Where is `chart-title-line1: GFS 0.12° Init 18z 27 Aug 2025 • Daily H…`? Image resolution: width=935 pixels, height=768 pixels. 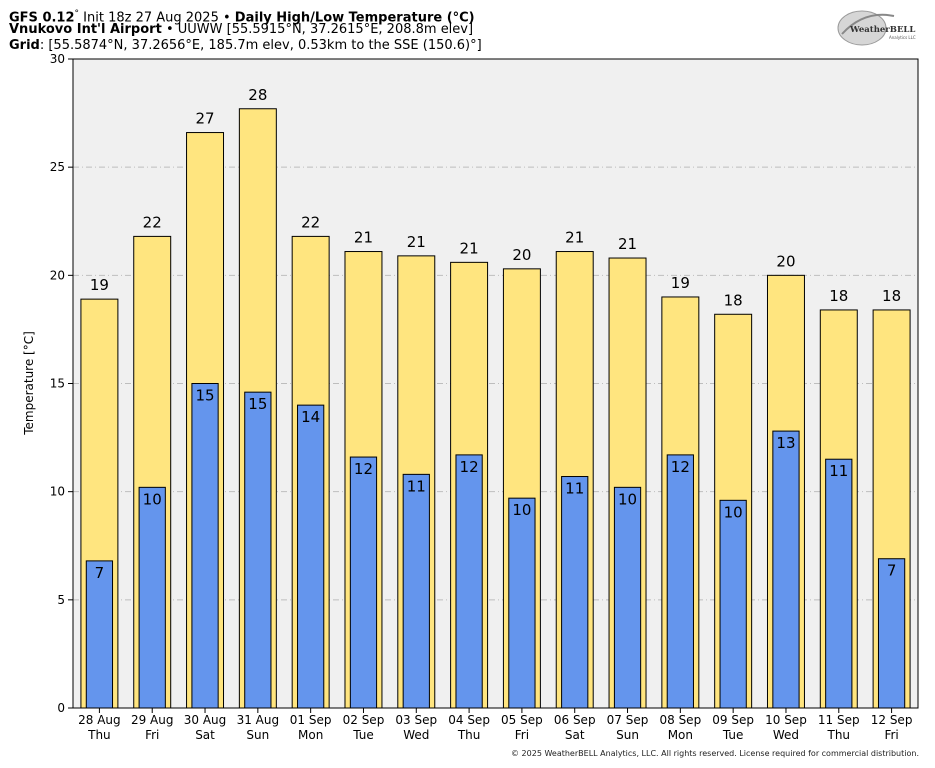 chart-title-line1: GFS 0.12° Init 18z 27 Aug 2025 • Daily H… is located at coordinates (242, 16).